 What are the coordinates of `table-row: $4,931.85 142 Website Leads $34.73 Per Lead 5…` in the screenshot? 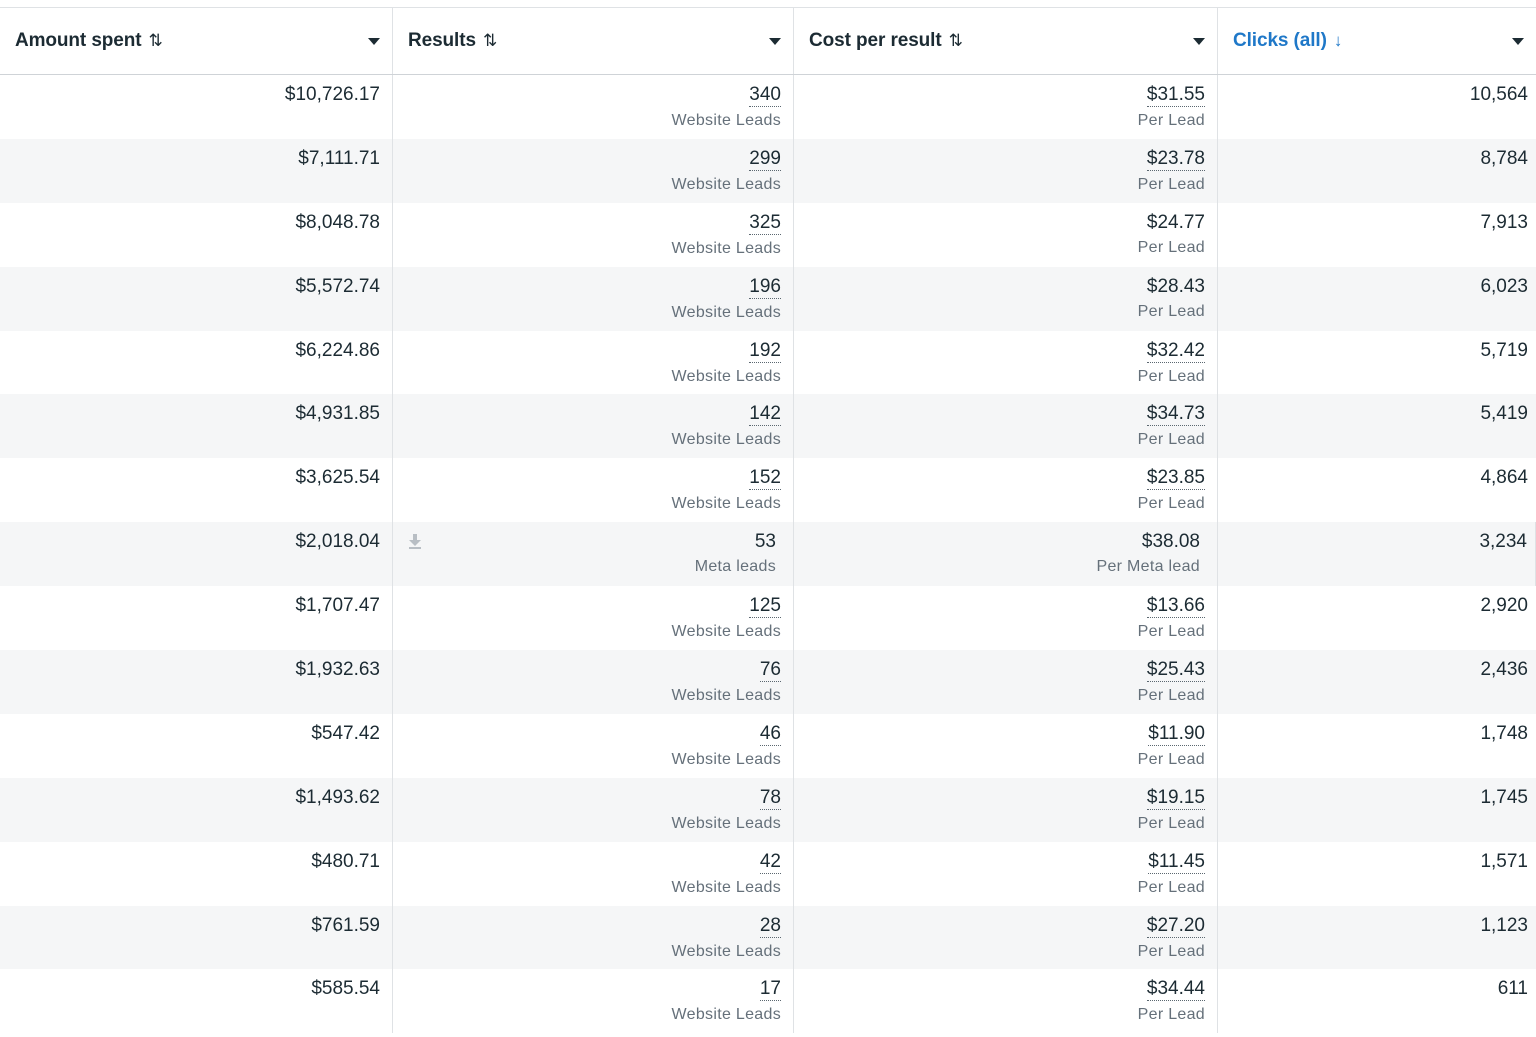 It's located at (768, 426).